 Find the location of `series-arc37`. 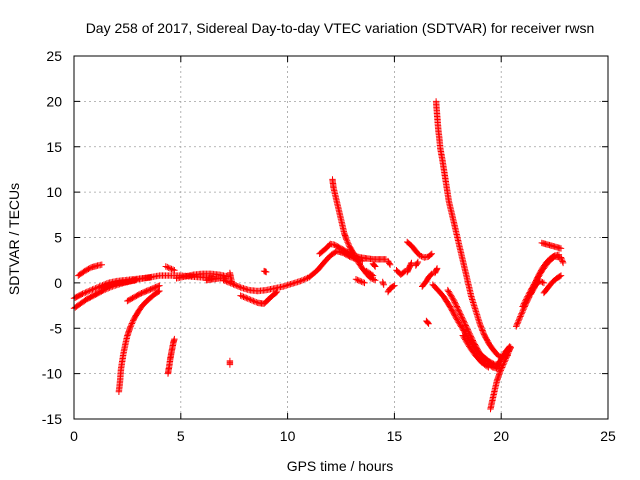

series-arc37 is located at coordinates (538, 290).